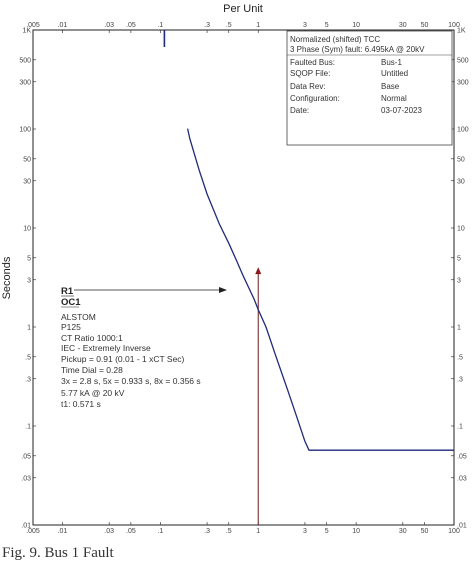 The height and width of the screenshot is (565, 474). What do you see at coordinates (356, 531) in the screenshot?
I see `x-tick-label-bottom: 10` at bounding box center [356, 531].